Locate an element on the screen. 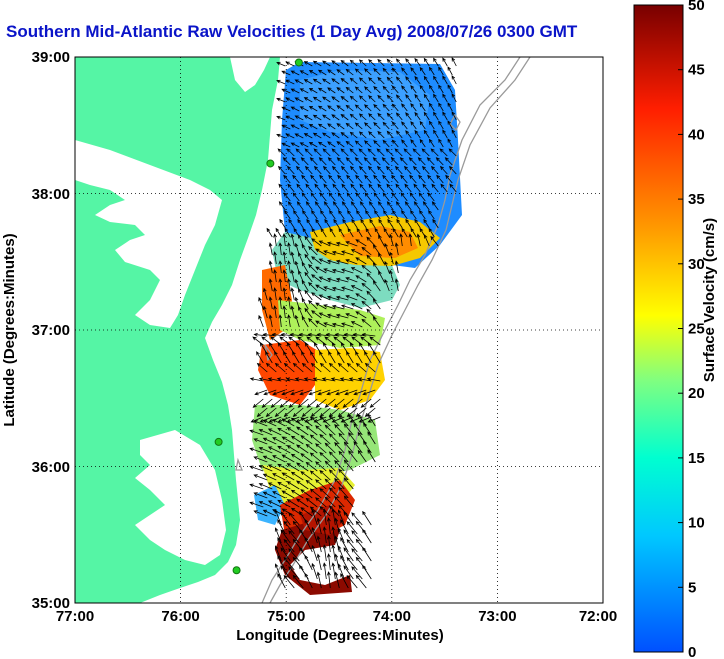 This screenshot has height=659, width=724. colorbar-tick-label: 30 is located at coordinates (696, 264).